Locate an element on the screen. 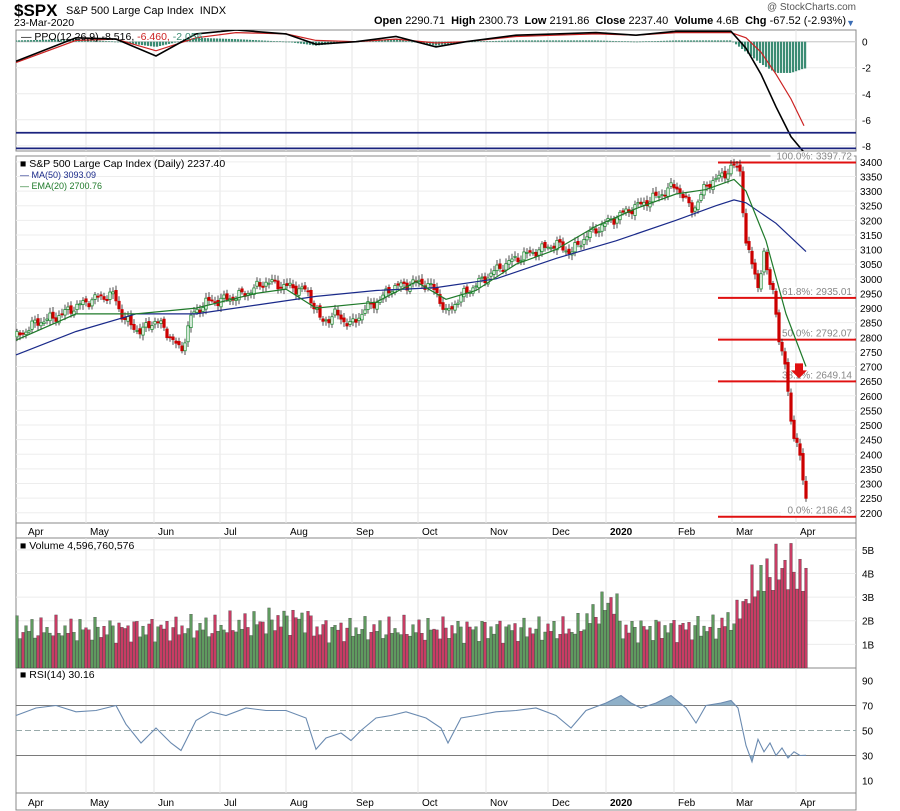 The image size is (900, 811). ppo-legend-value: -2.056 is located at coordinates (188, 37).